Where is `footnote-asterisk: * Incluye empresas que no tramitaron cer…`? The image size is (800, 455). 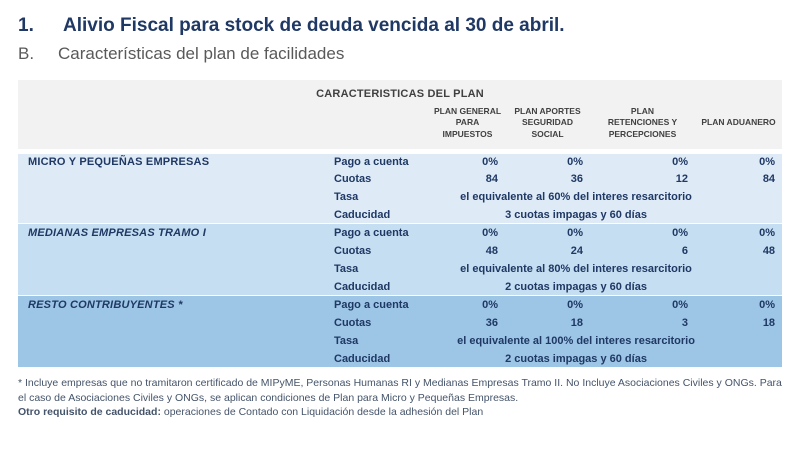 footnote-asterisk: * Incluye empresas que no tramitaron cer… is located at coordinates (400, 390).